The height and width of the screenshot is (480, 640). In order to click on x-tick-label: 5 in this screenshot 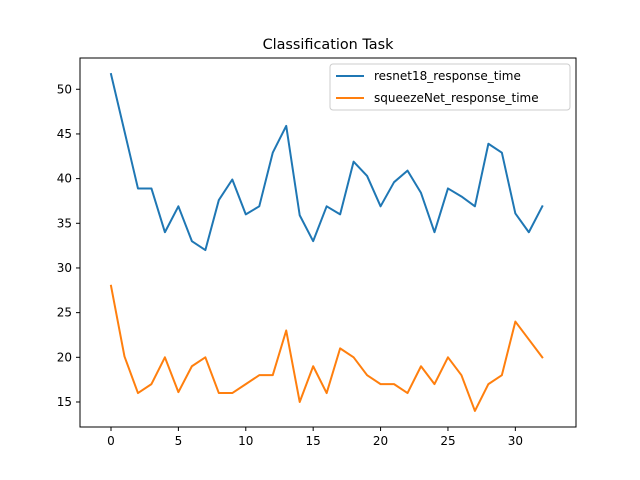, I will do `click(179, 441)`.